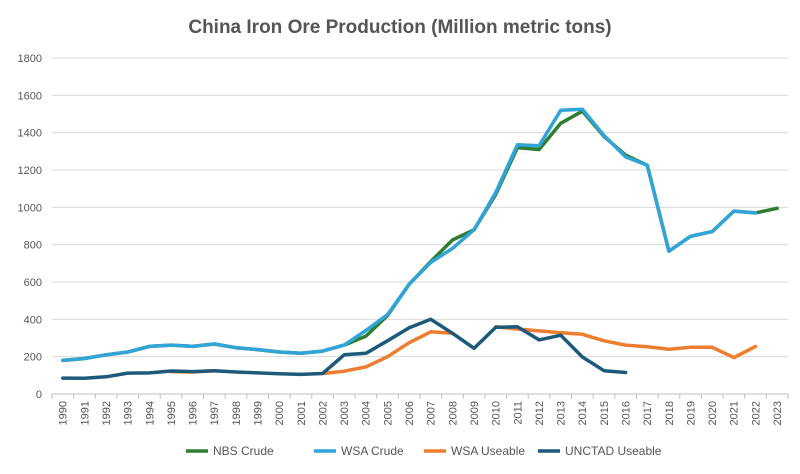  Describe the element at coordinates (691, 413) in the screenshot. I see `x-tick-label: 2019` at that location.